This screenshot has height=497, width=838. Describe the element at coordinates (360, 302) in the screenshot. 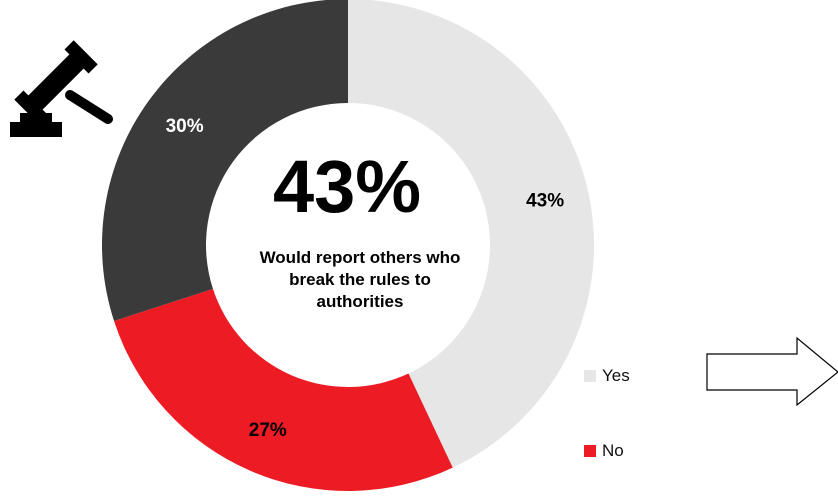

I see `center-caption-line: authorities` at that location.